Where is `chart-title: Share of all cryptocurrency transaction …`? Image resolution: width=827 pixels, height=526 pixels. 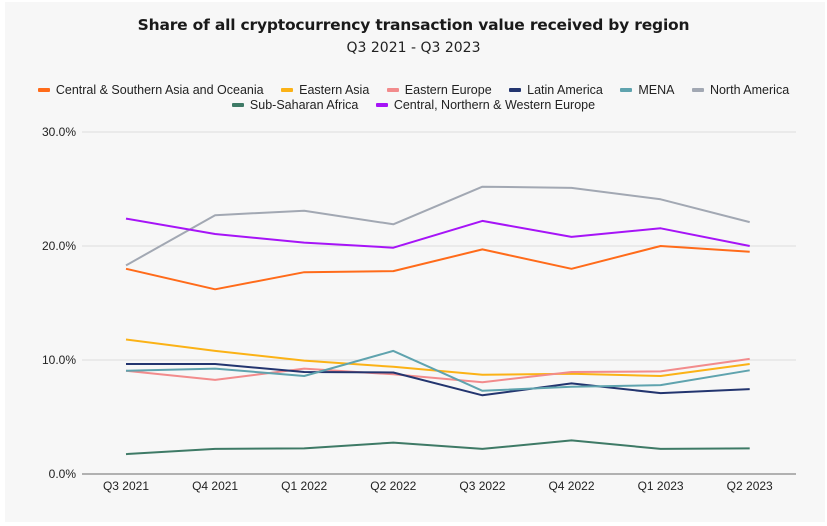 chart-title: Share of all cryptocurrency transaction … is located at coordinates (413, 25).